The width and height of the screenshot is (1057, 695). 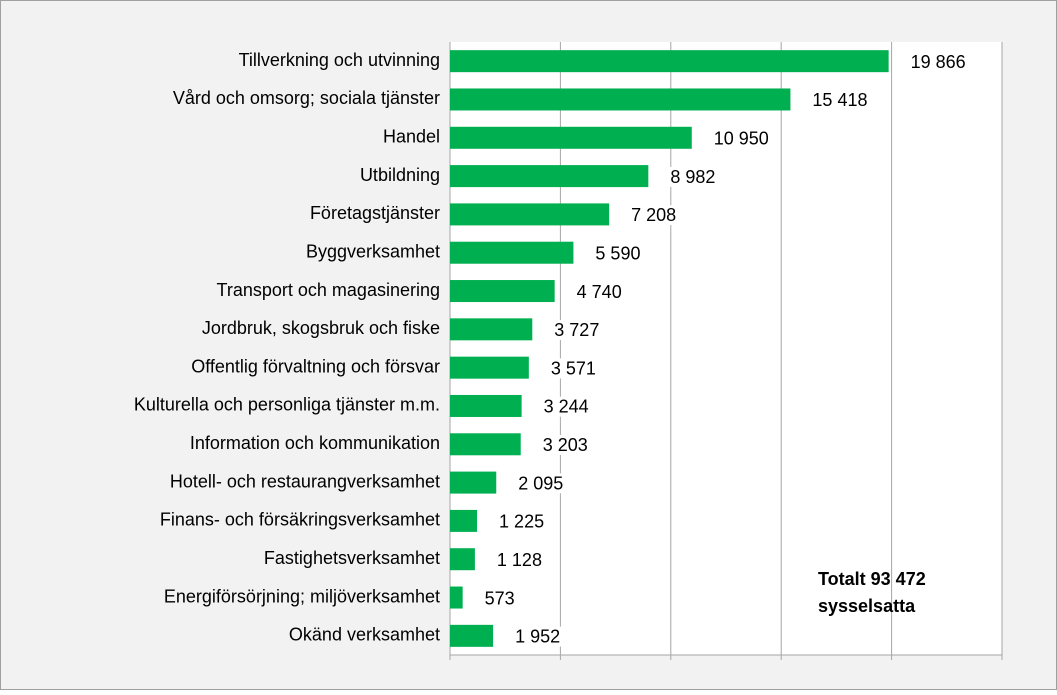 I want to click on y-tick-label: Fastighetsverksamhet, so click(x=352, y=558).